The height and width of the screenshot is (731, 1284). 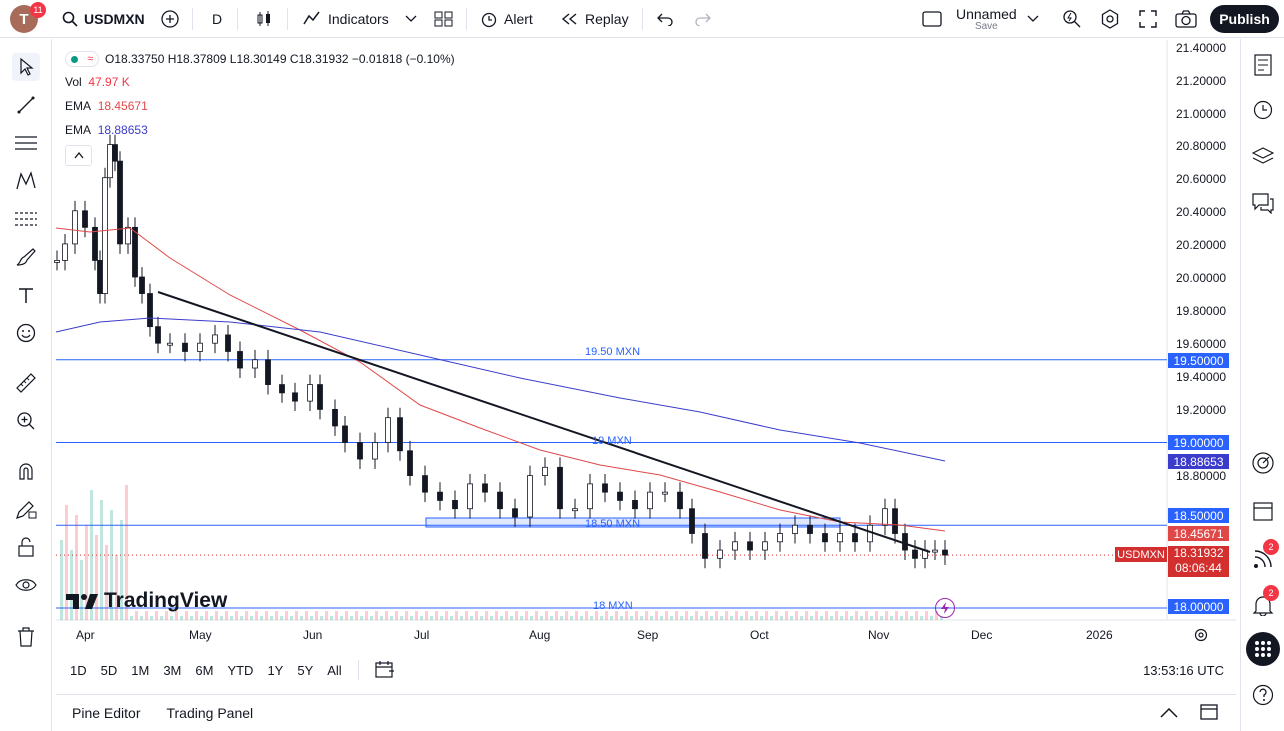 What do you see at coordinates (703, 19) in the screenshot?
I see `redo-button` at bounding box center [703, 19].